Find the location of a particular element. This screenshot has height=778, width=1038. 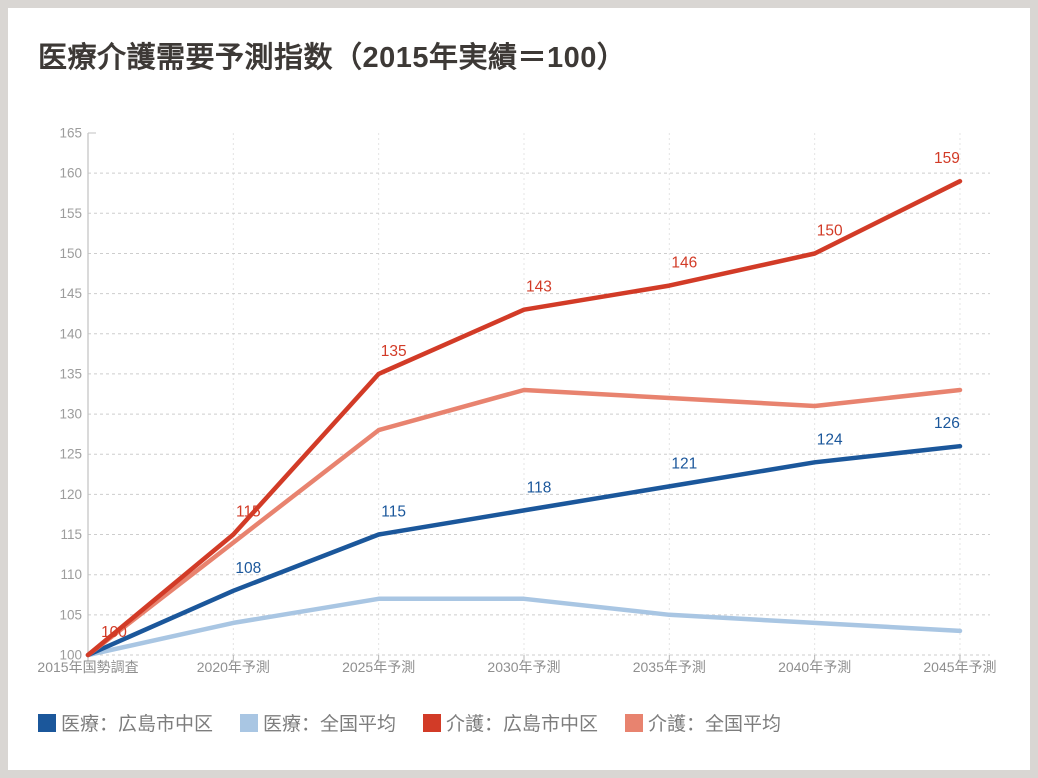

point-value-label: 121 is located at coordinates (684, 463).